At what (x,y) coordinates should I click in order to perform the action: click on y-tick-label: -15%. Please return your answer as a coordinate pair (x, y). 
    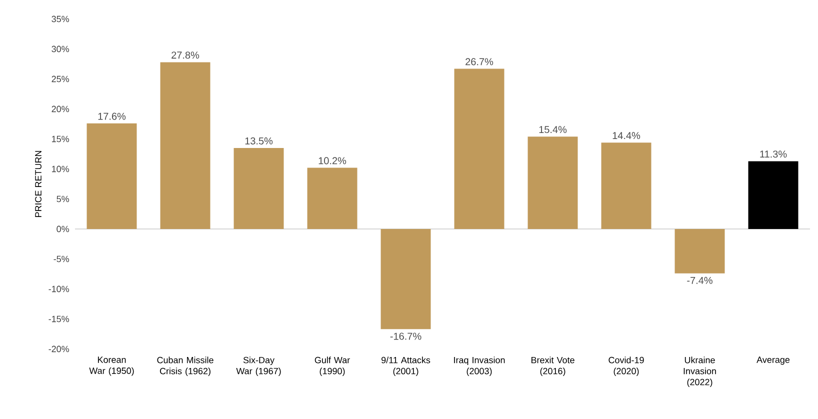
    Looking at the image, I should click on (59, 319).